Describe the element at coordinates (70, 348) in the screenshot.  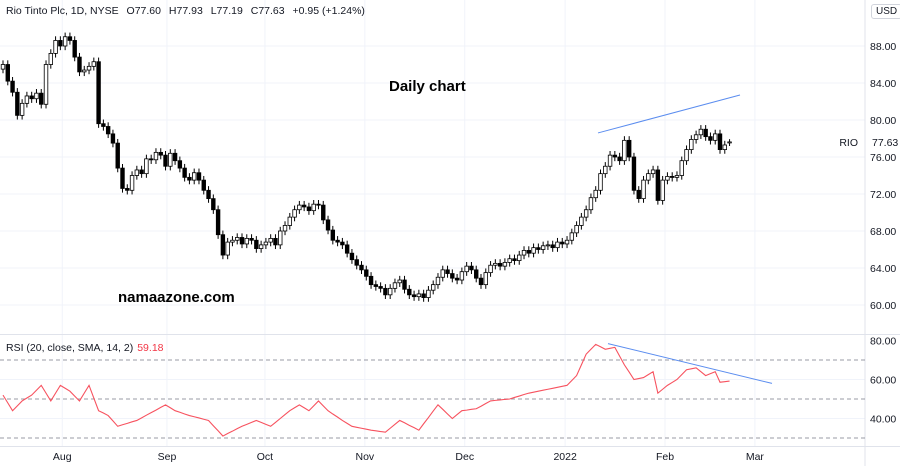
I see `rsi-legend-label: RSI (20, close, SMA, 14, 2)` at that location.